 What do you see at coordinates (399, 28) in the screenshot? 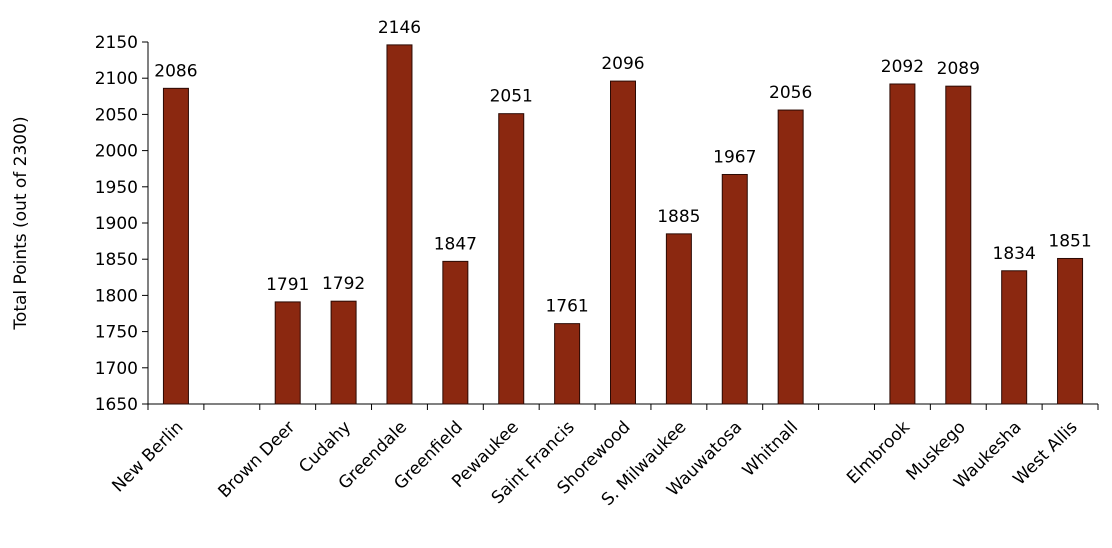
I see `data-label: 2146` at bounding box center [399, 28].